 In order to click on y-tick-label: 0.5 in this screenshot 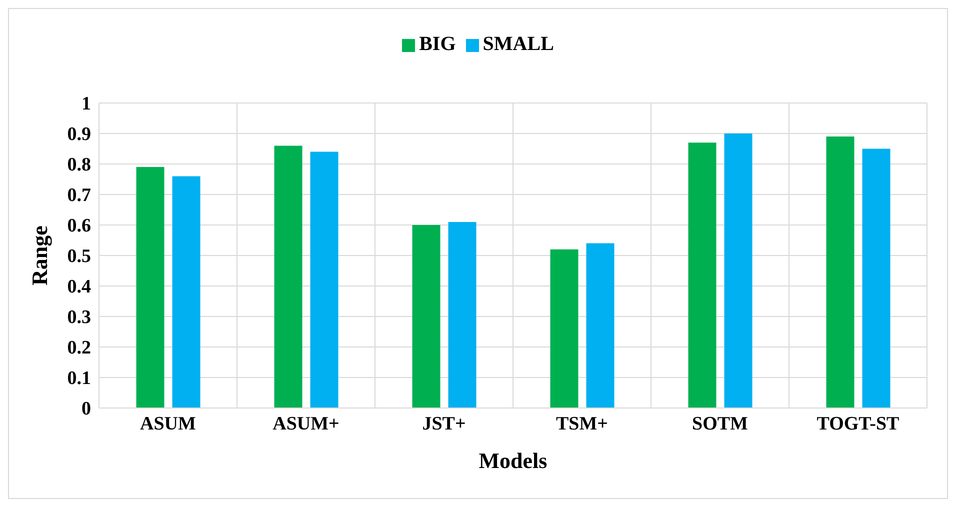, I will do `click(79, 257)`.